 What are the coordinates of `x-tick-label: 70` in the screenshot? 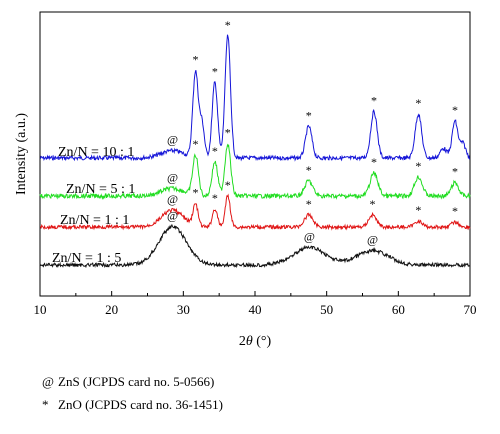 It's located at (470, 309).